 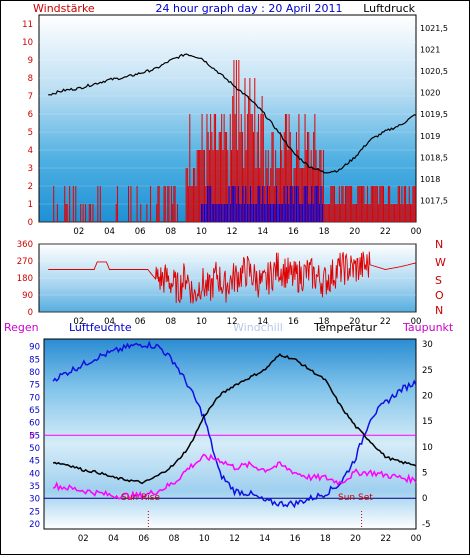 What do you see at coordinates (324, 322) in the screenshot?
I see `direction-x-tick-label: 18` at bounding box center [324, 322].